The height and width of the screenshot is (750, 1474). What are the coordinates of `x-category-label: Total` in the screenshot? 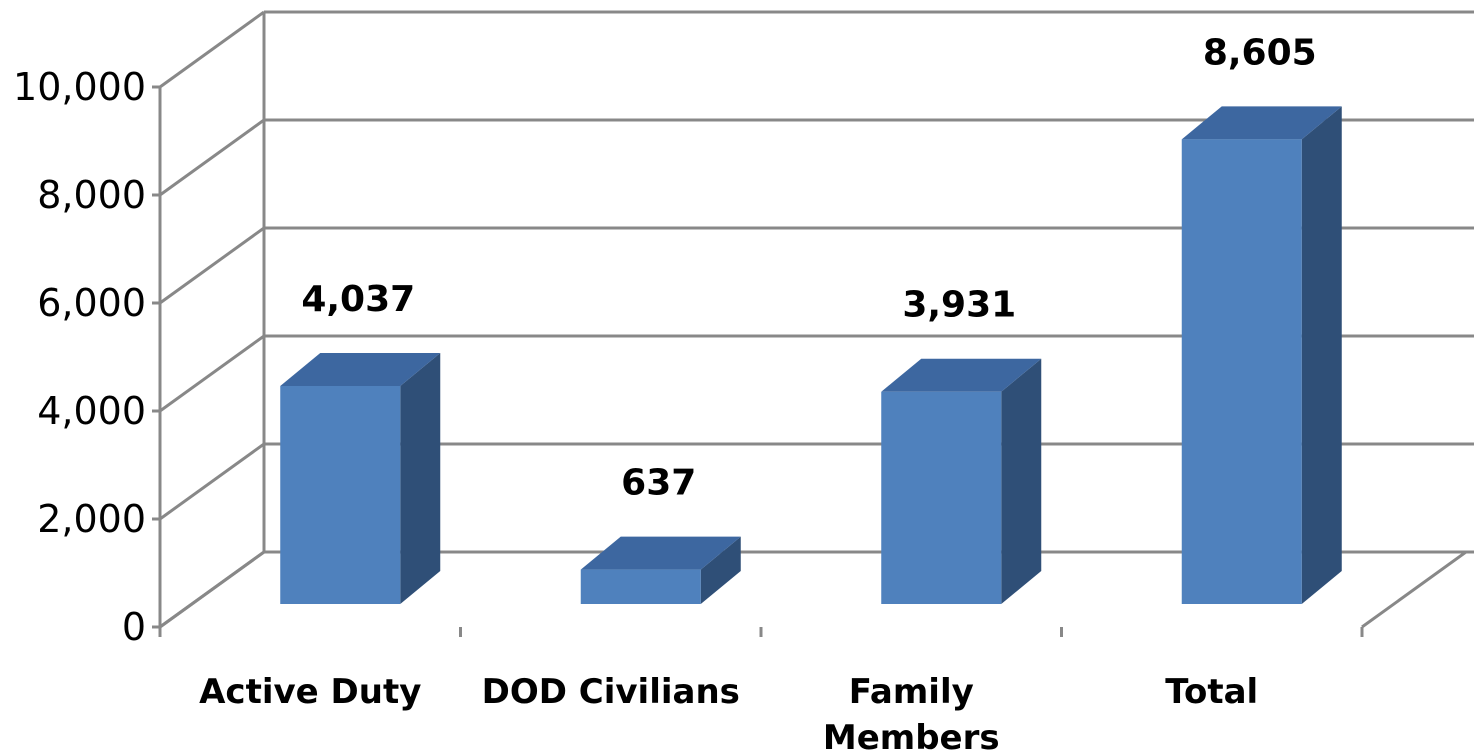 It's located at (1211, 692).